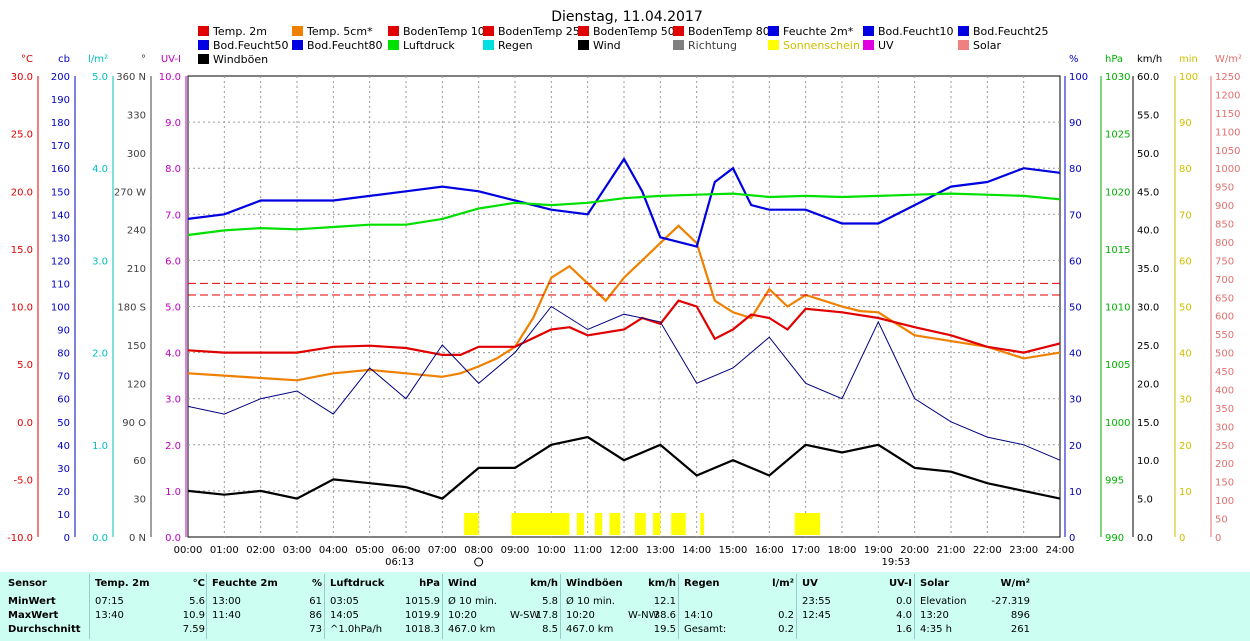  I want to click on stats-time: 10:20, so click(462, 615).